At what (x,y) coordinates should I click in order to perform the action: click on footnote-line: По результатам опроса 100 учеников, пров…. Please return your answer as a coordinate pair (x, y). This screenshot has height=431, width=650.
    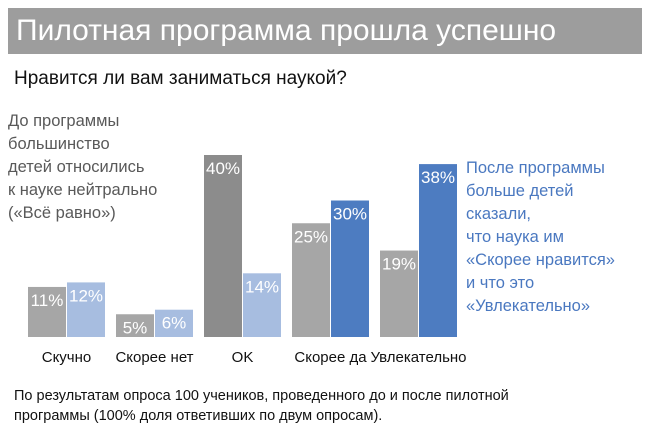
    Looking at the image, I should click on (261, 396).